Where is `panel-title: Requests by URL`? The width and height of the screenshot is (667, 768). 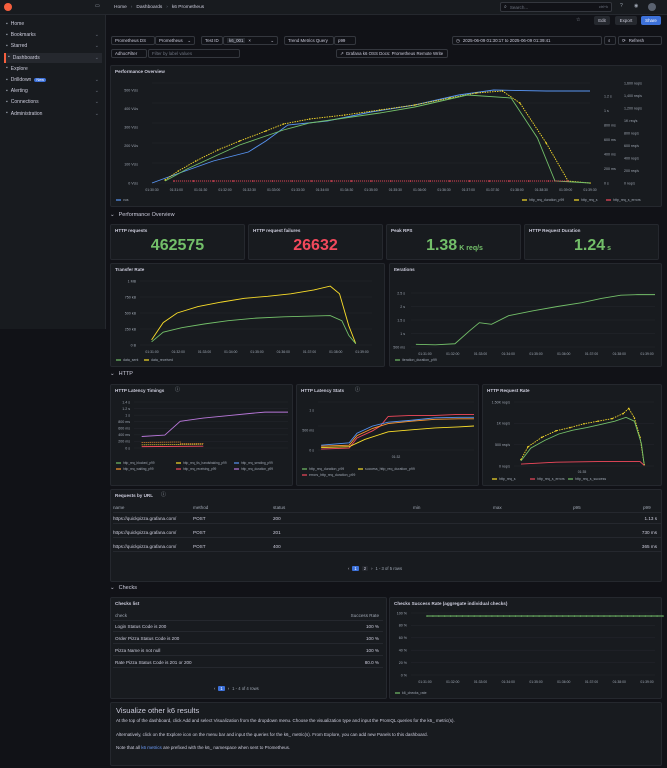
panel-title: Requests by URL is located at coordinates (134, 495).